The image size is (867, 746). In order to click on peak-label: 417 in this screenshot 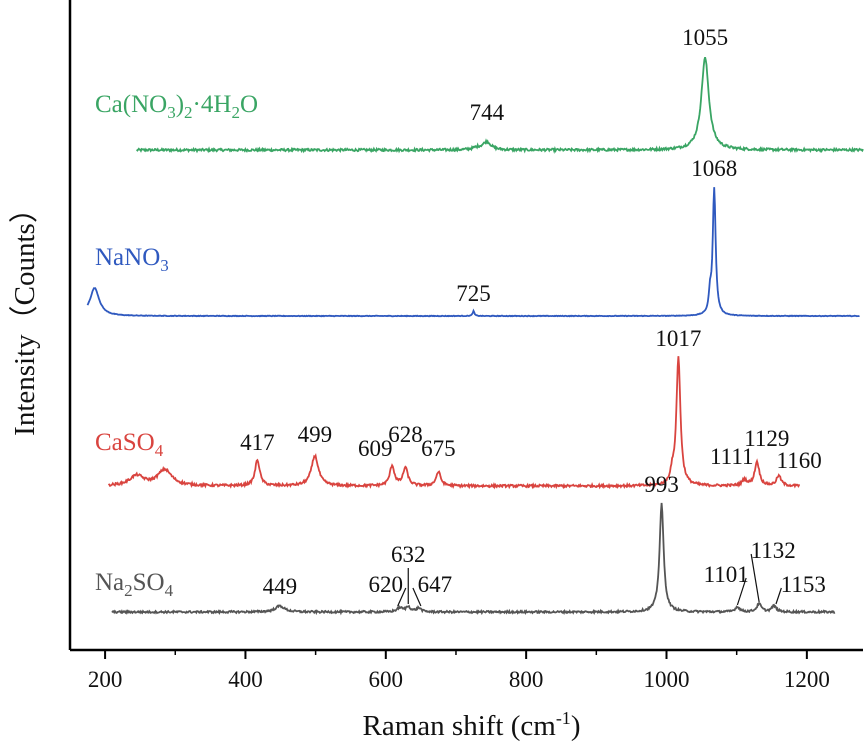, I will do `click(257, 442)`.